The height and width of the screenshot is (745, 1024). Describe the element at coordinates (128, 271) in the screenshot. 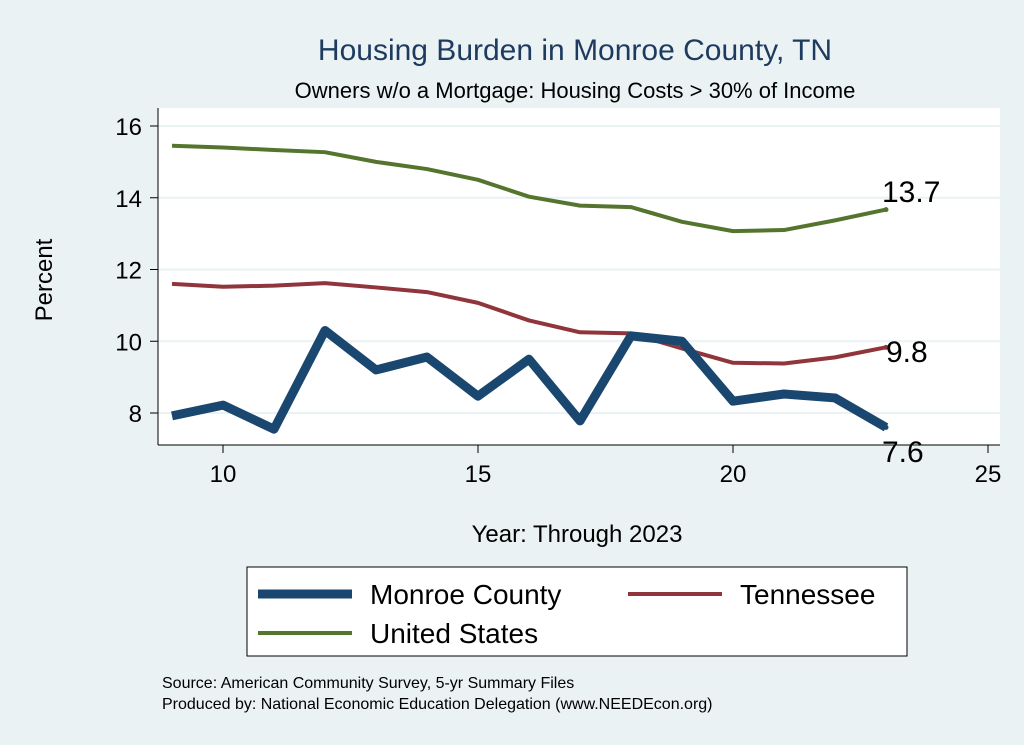

I see `y-tick-label: 12` at that location.